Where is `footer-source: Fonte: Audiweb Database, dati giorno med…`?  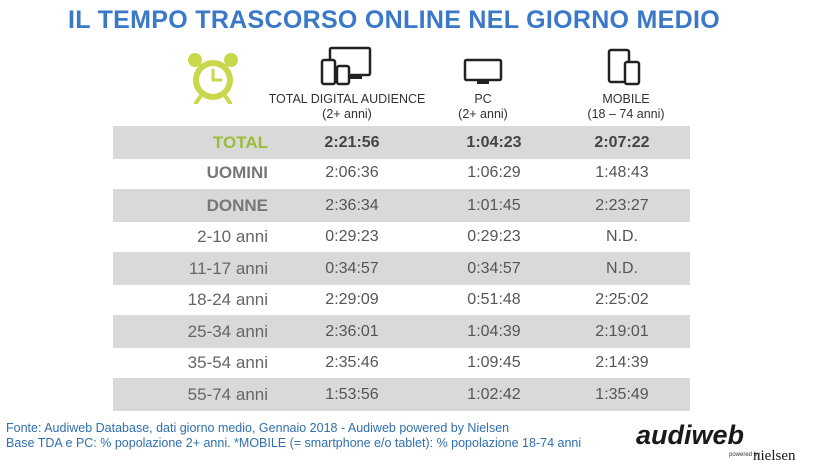
footer-source: Fonte: Audiweb Database, dati giorno med… is located at coordinates (293, 436).